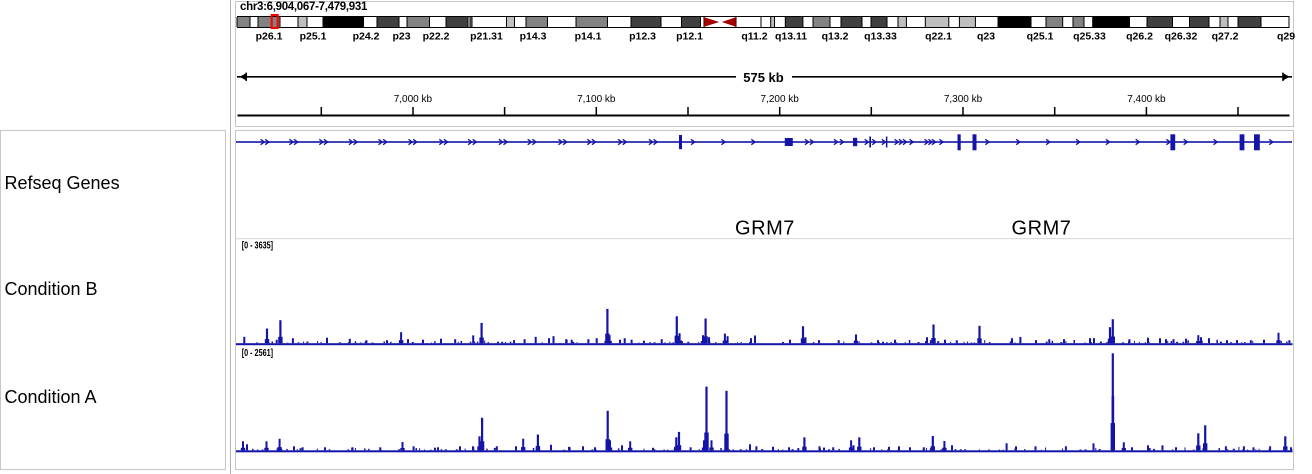 This screenshot has height=474, width=1312. What do you see at coordinates (791, 37) in the screenshot?
I see `svg-text: q13.11` at bounding box center [791, 37].